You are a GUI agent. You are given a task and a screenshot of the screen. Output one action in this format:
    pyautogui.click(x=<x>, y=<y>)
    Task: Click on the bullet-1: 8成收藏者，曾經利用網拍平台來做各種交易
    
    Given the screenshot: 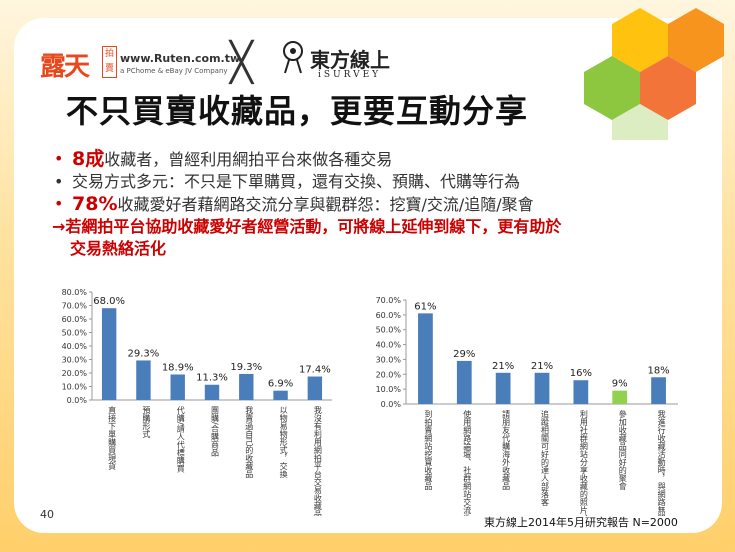 What is the action you would take?
    pyautogui.click(x=382, y=159)
    